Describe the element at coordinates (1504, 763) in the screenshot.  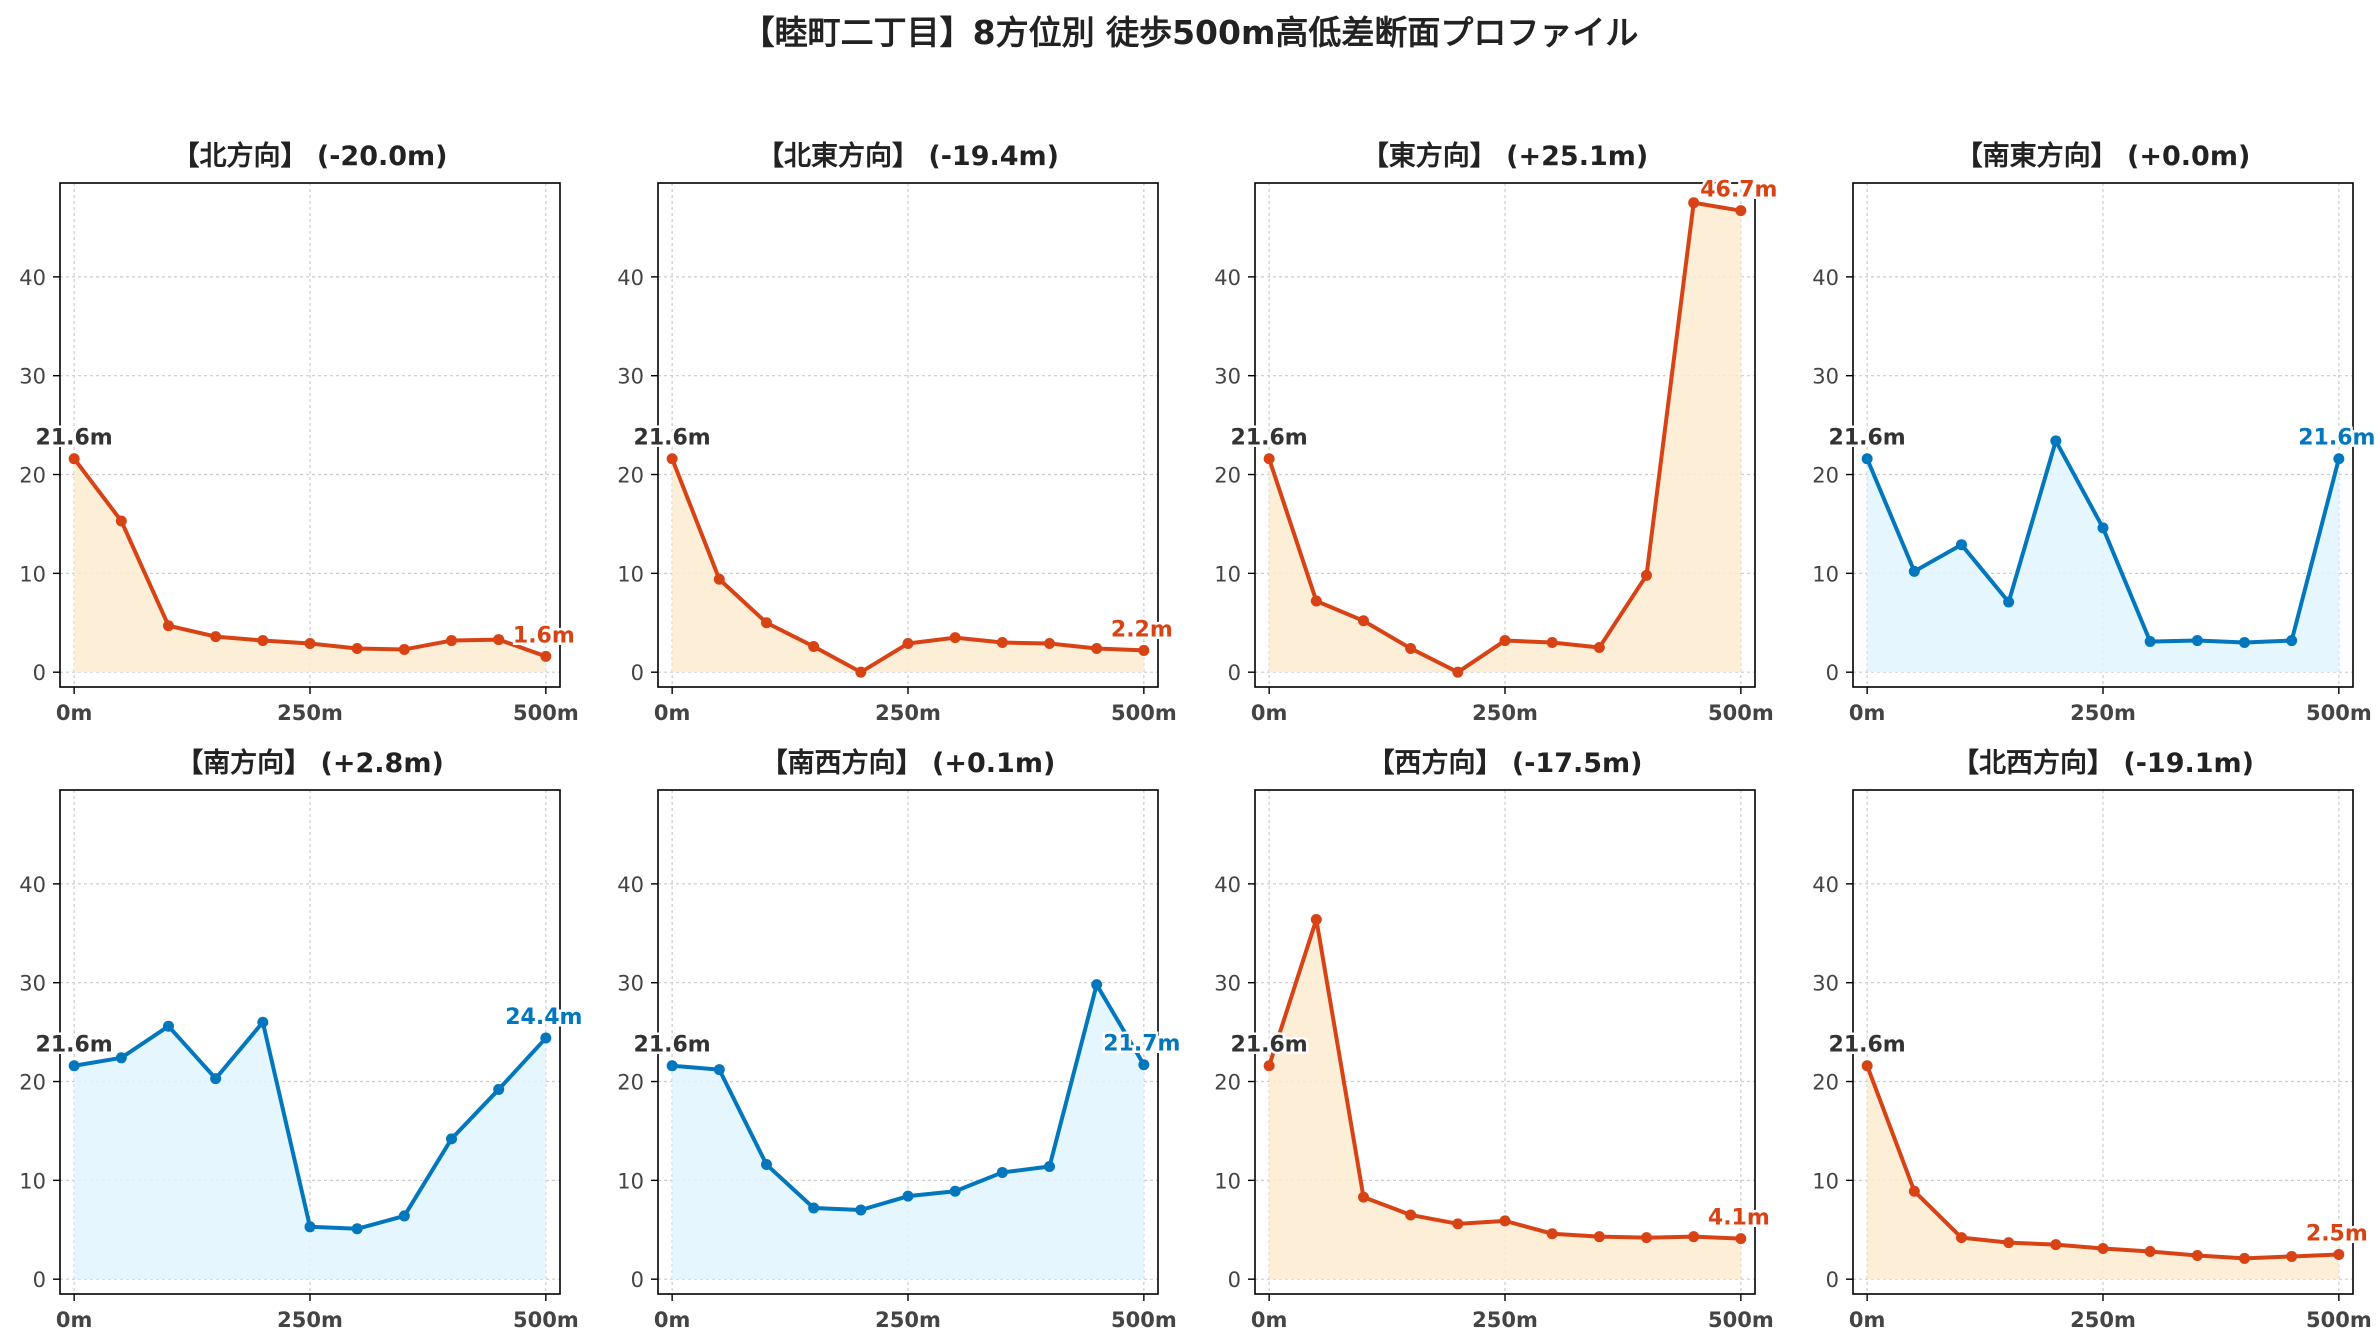
I see `subplot-title: 【西方向】 (-17.5m)` at that location.